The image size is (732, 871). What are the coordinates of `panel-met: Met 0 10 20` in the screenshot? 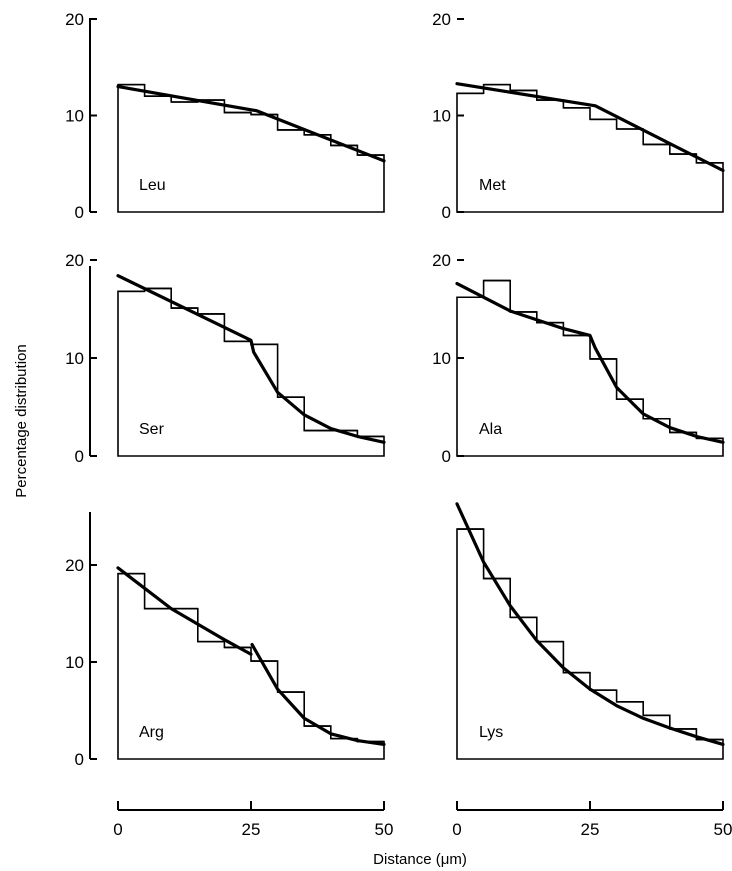 It's located at (578, 116).